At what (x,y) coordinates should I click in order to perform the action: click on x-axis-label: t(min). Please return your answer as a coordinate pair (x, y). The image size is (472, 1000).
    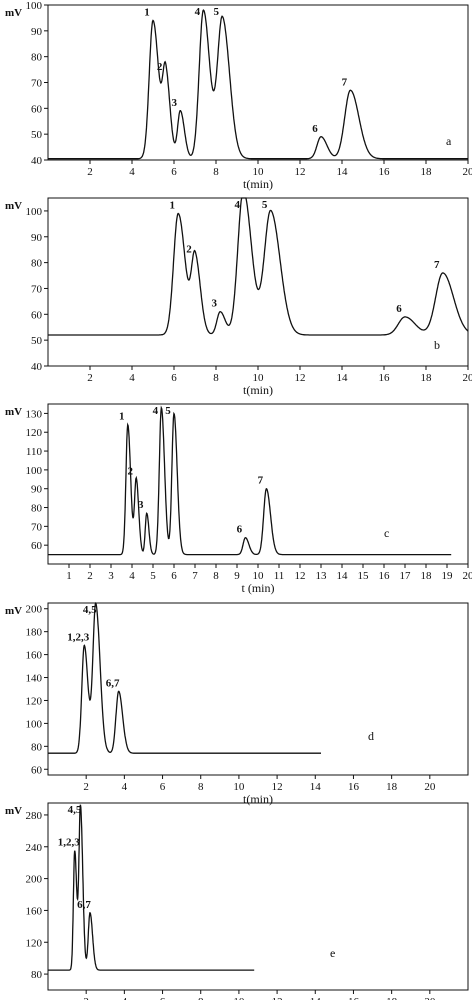
    Looking at the image, I should click on (258, 799).